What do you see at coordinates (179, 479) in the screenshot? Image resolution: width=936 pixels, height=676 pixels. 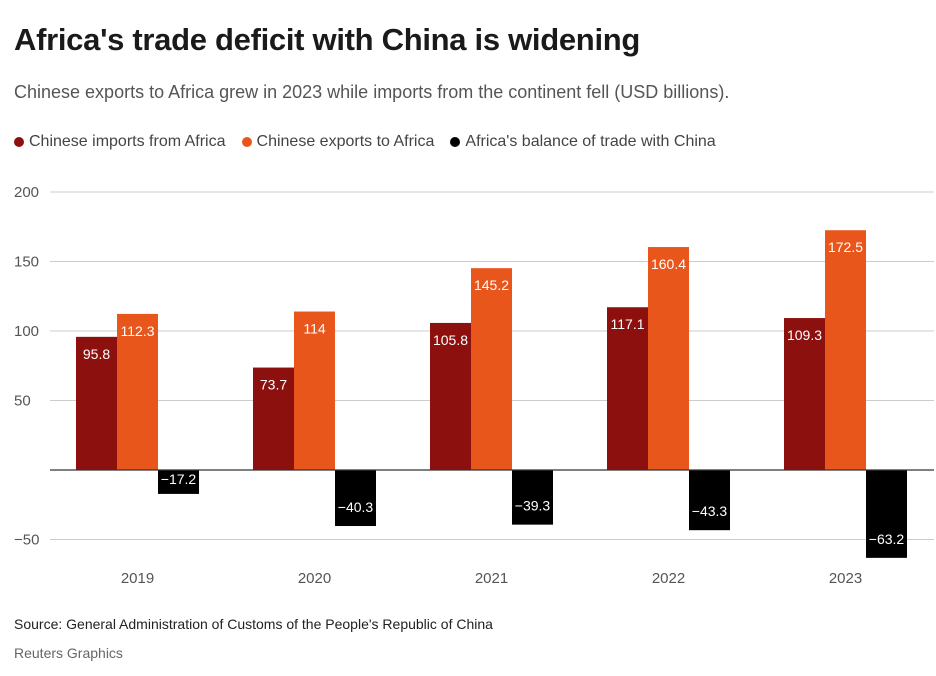 I see `data-label: −17.2` at bounding box center [179, 479].